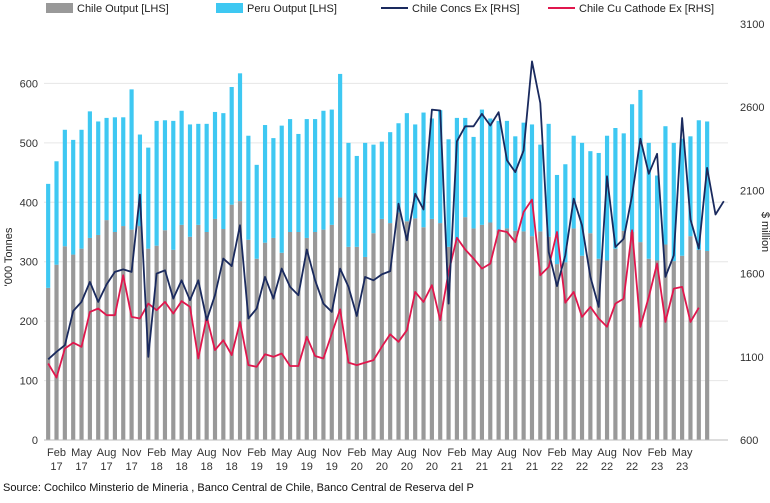 Image resolution: width=770 pixels, height=503 pixels. What do you see at coordinates (646, 9) in the screenshot?
I see `legend-label: Chile Cu Cathode Ex [RHS]` at bounding box center [646, 9].